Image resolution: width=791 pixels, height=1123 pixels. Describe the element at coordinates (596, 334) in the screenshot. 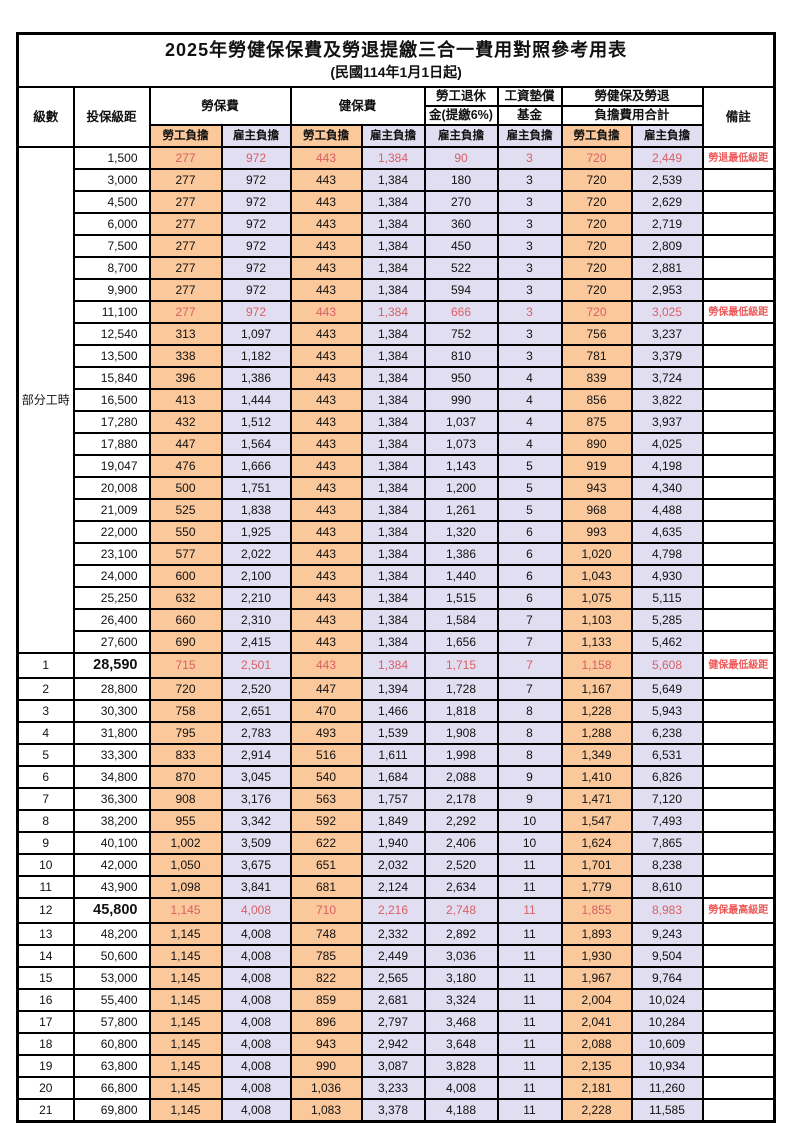

I see `total-employee-cell: 756` at that location.